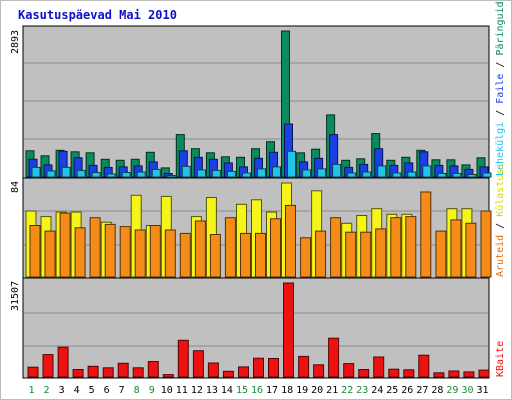 The width and height of the screenshot is (512, 400). What do you see at coordinates (407, 390) in the screenshot?
I see `x-tick-label: 26` at bounding box center [407, 390].